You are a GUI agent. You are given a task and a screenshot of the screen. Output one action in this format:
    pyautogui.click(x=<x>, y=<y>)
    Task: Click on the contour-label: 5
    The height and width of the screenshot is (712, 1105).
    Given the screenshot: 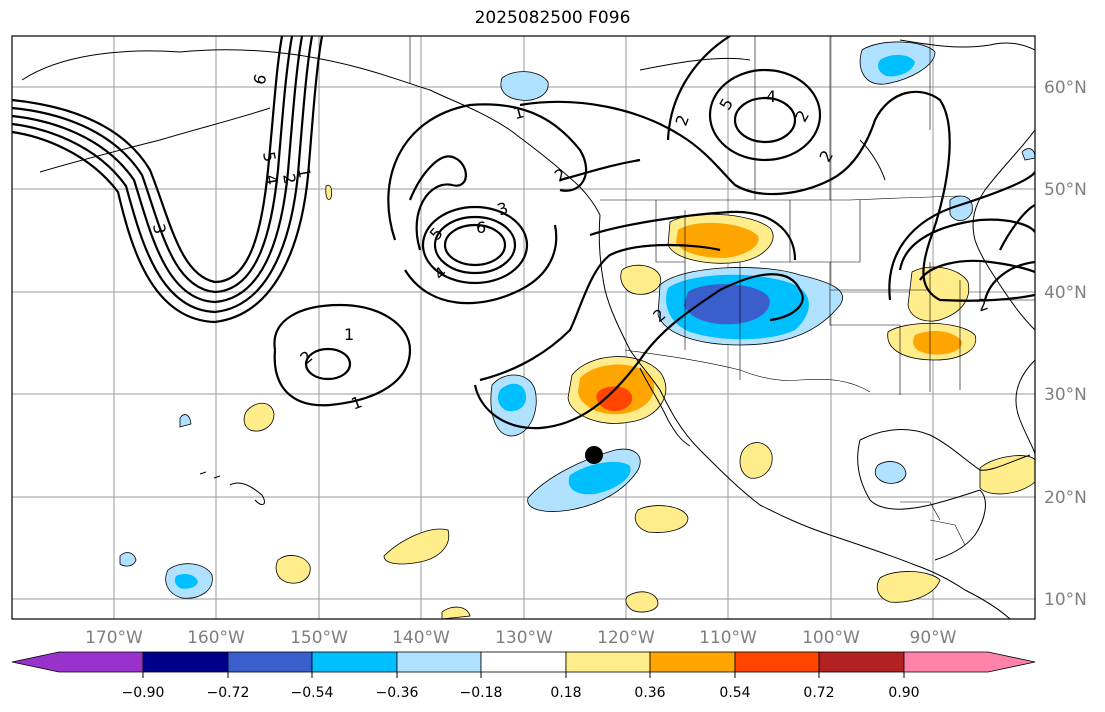 What is the action you would take?
    pyautogui.click(x=269, y=156)
    